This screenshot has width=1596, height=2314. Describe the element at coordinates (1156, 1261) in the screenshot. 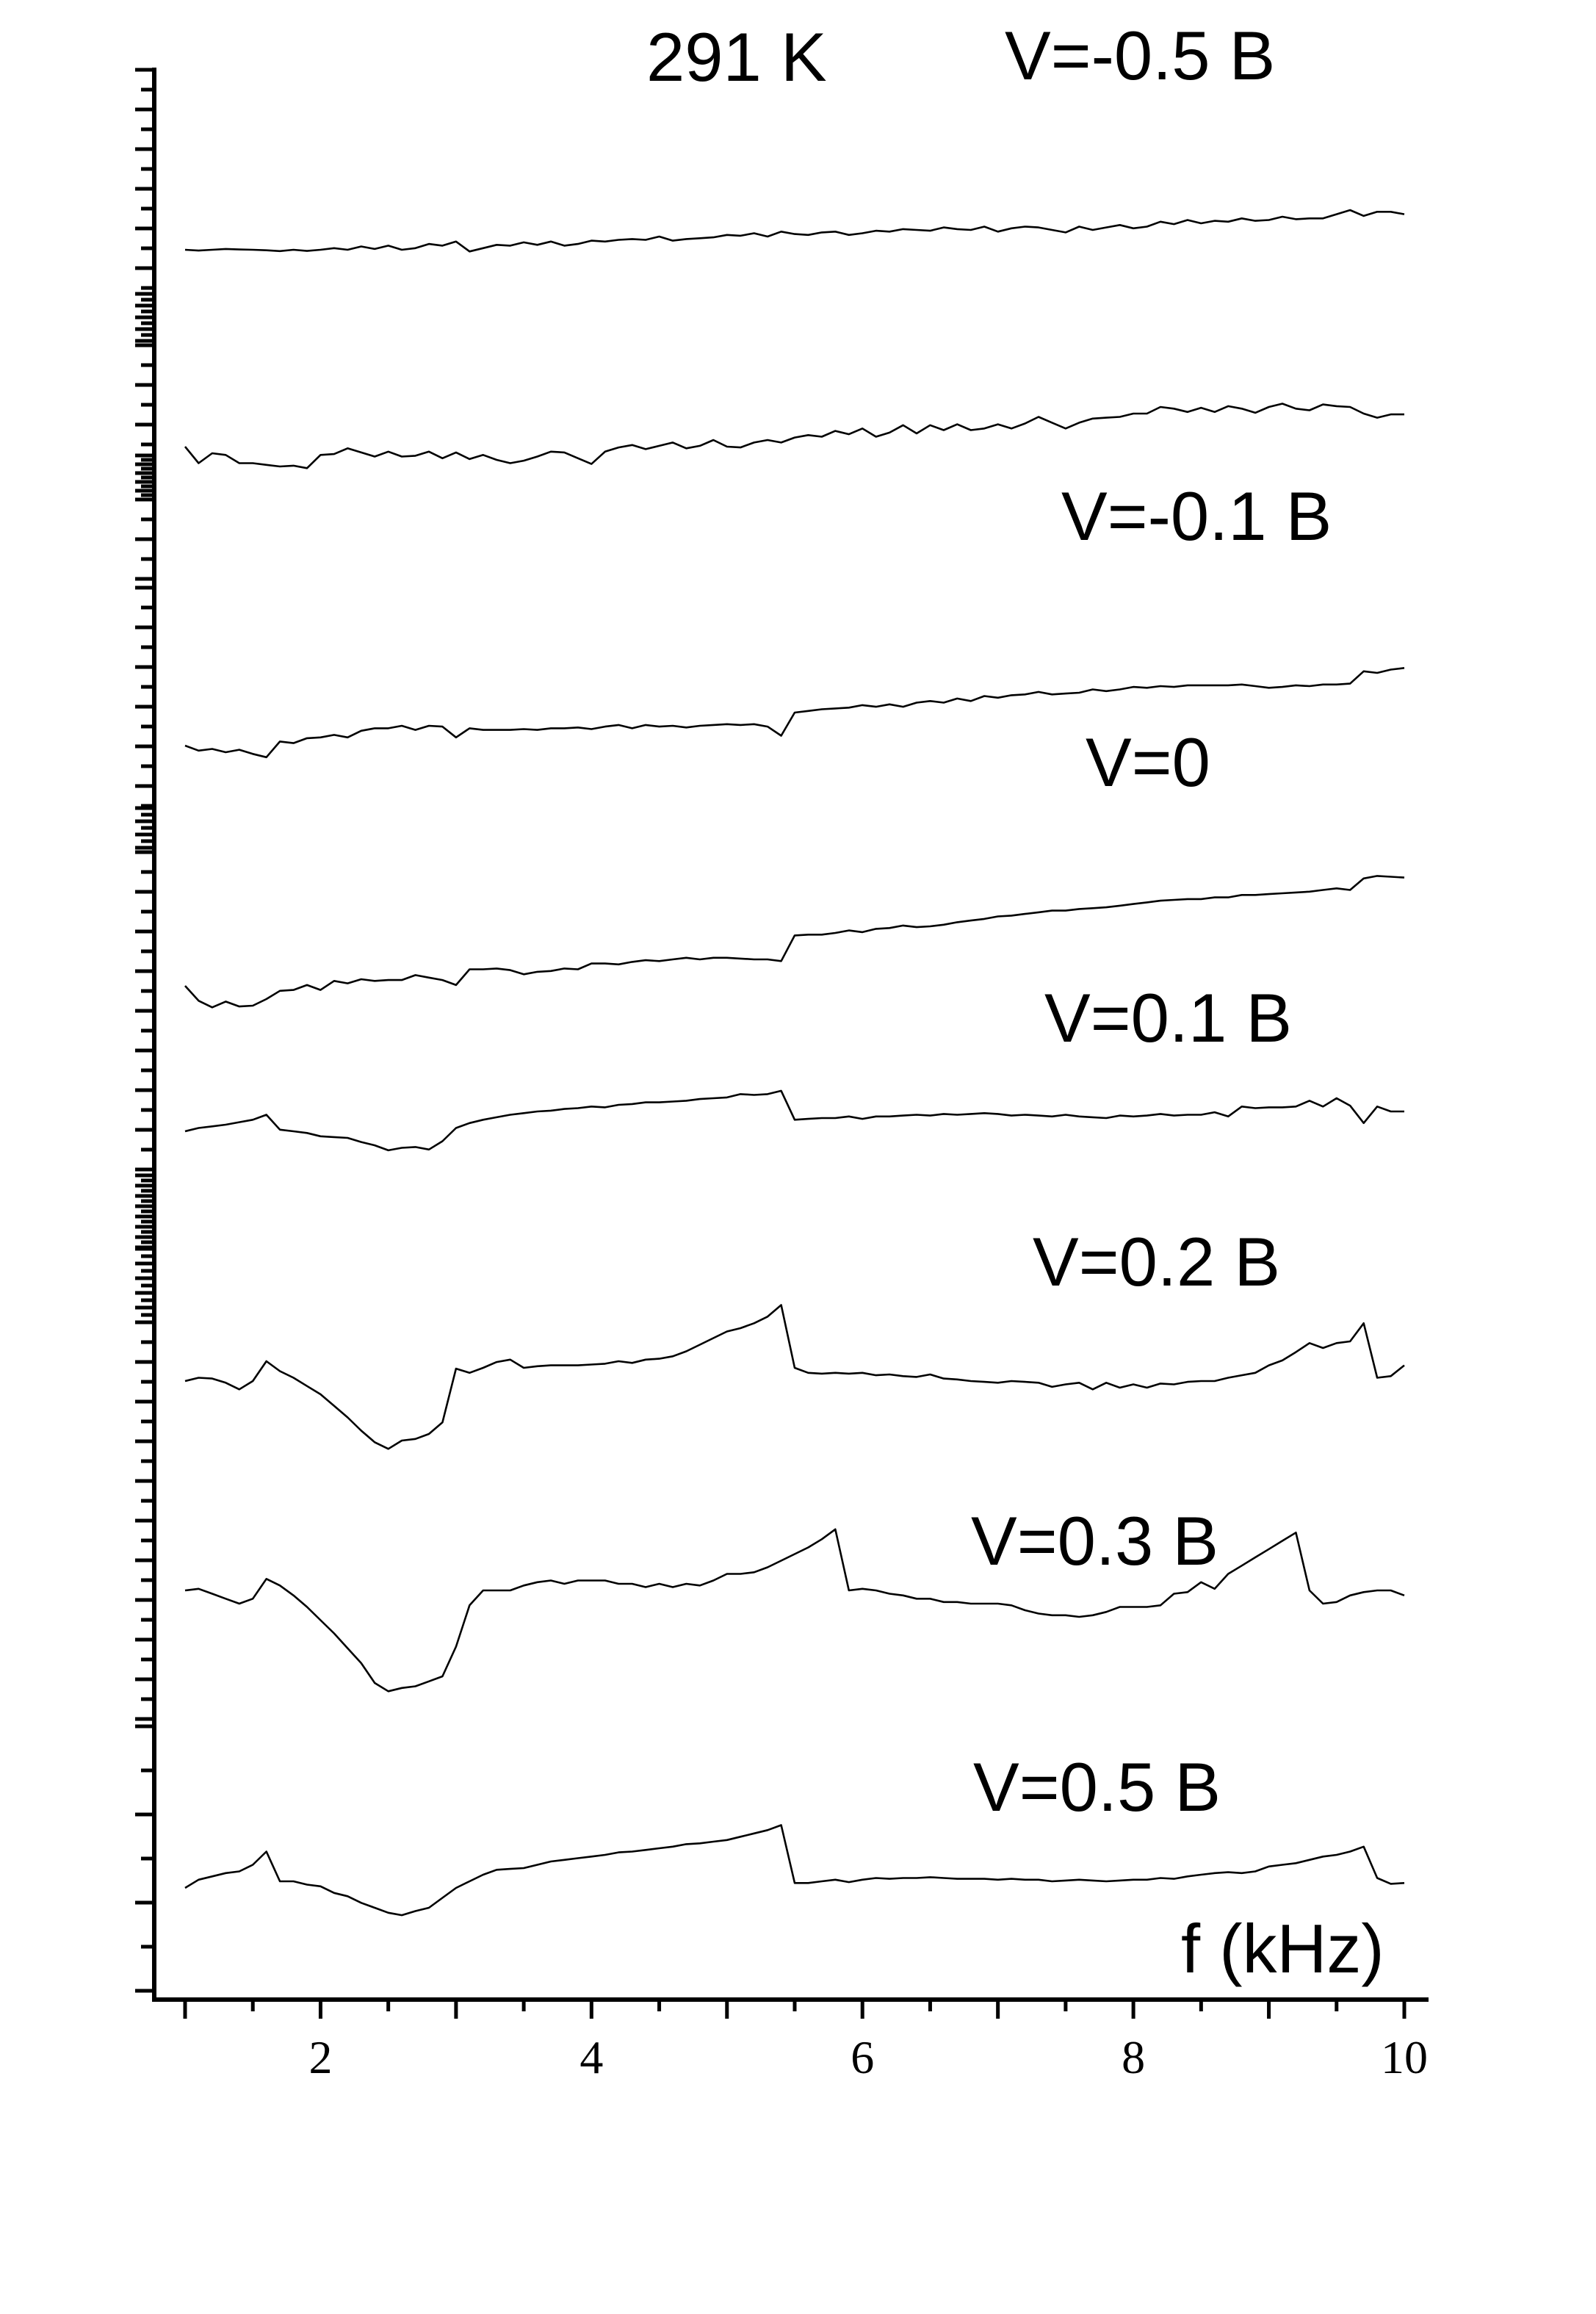

I see `series-label-v-0-2: V=0.2 B` at that location.